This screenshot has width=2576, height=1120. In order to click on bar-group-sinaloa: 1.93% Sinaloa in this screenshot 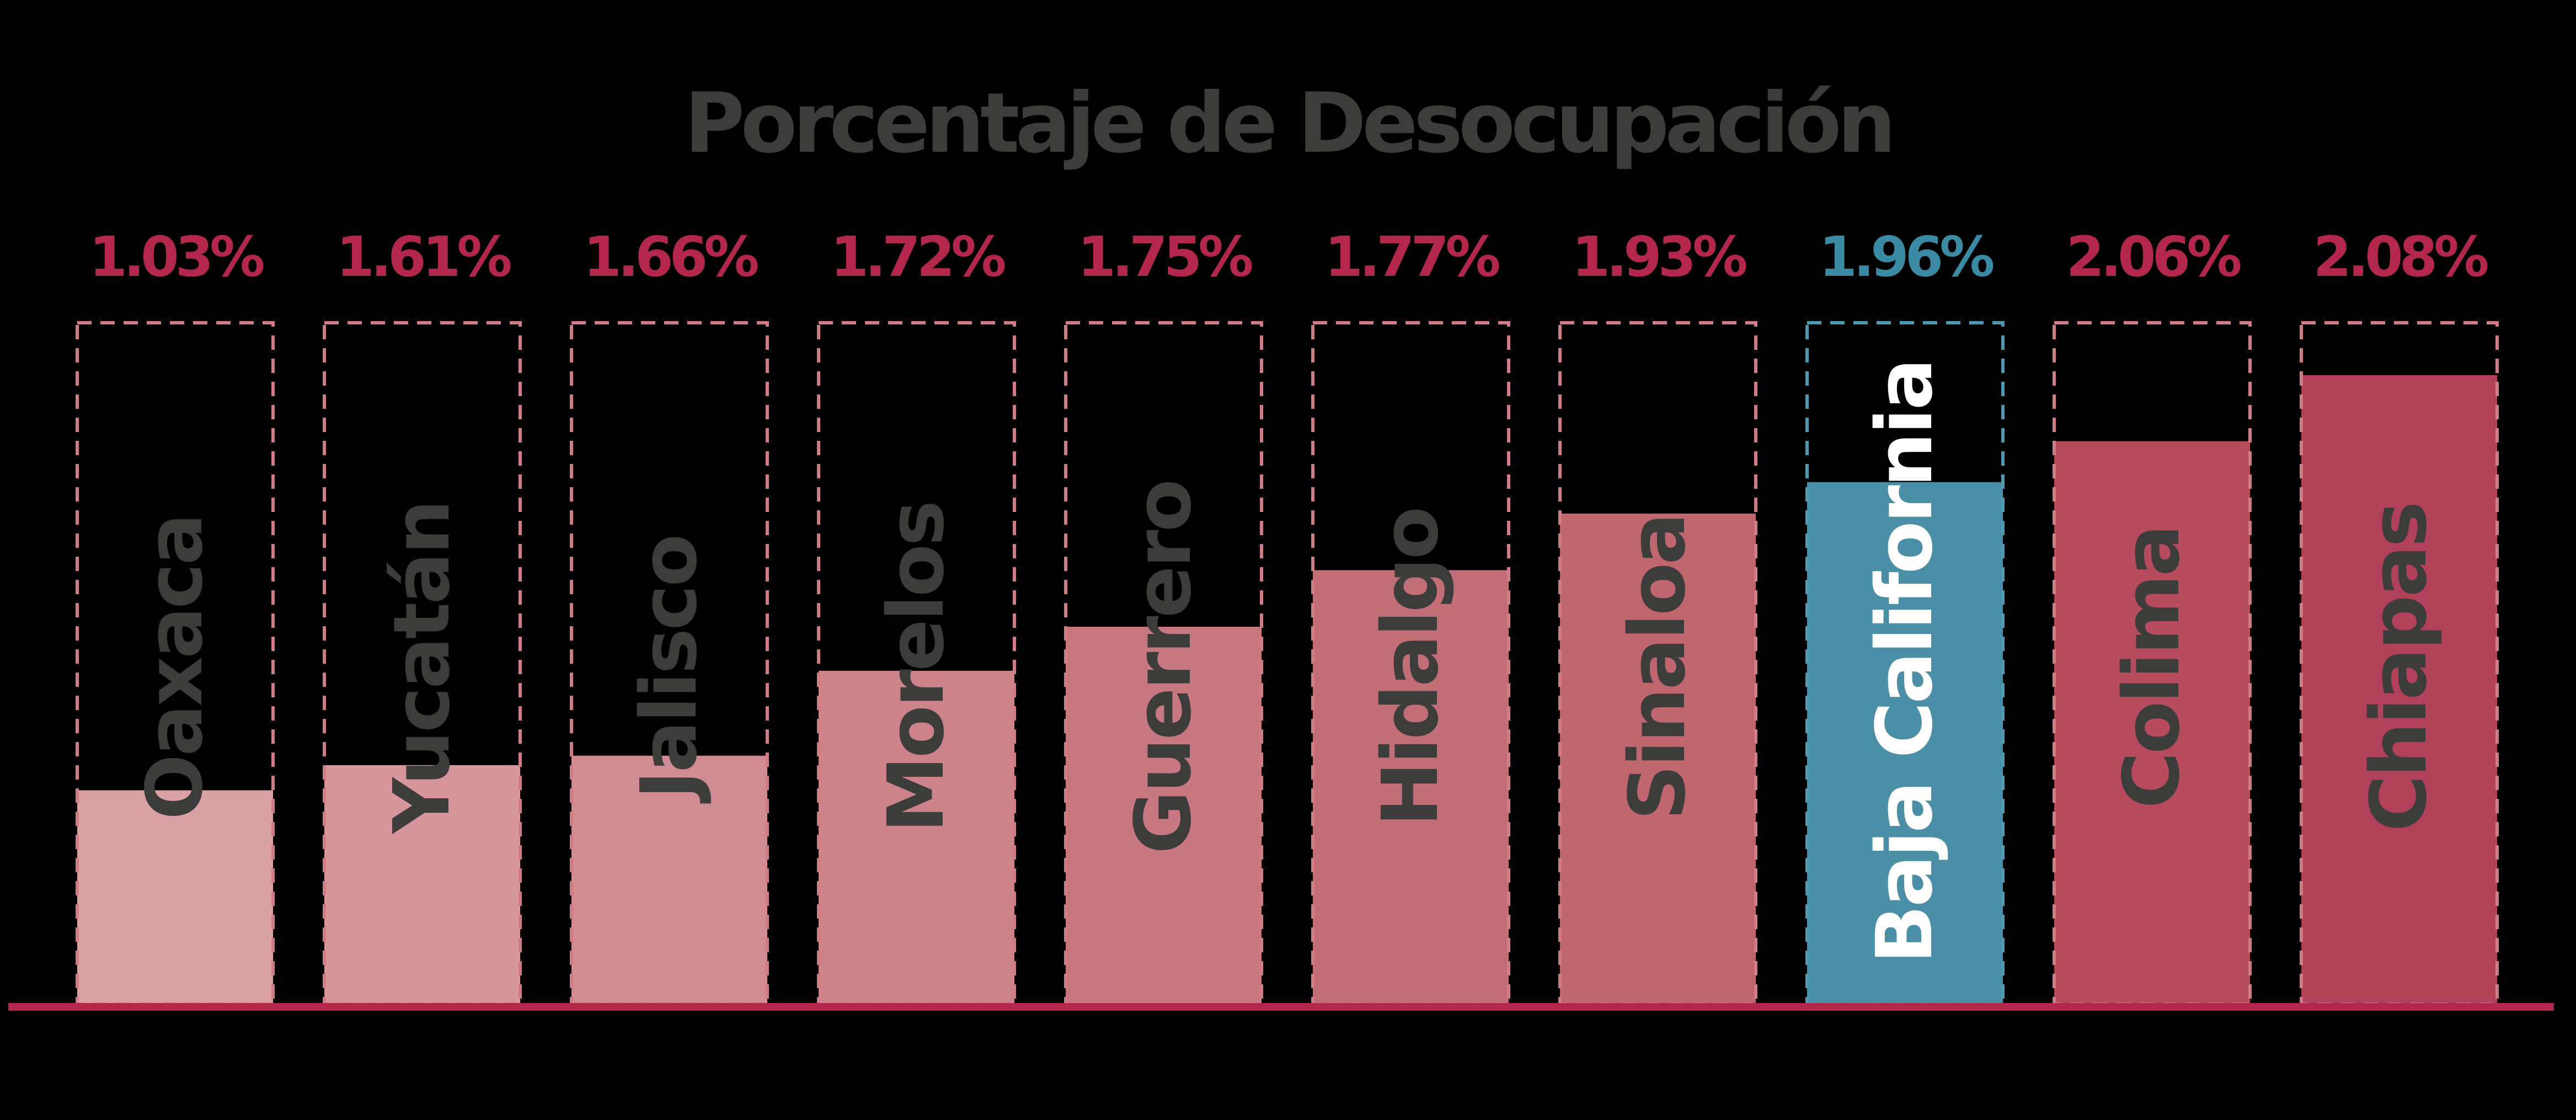, I will do `click(1657, 615)`.